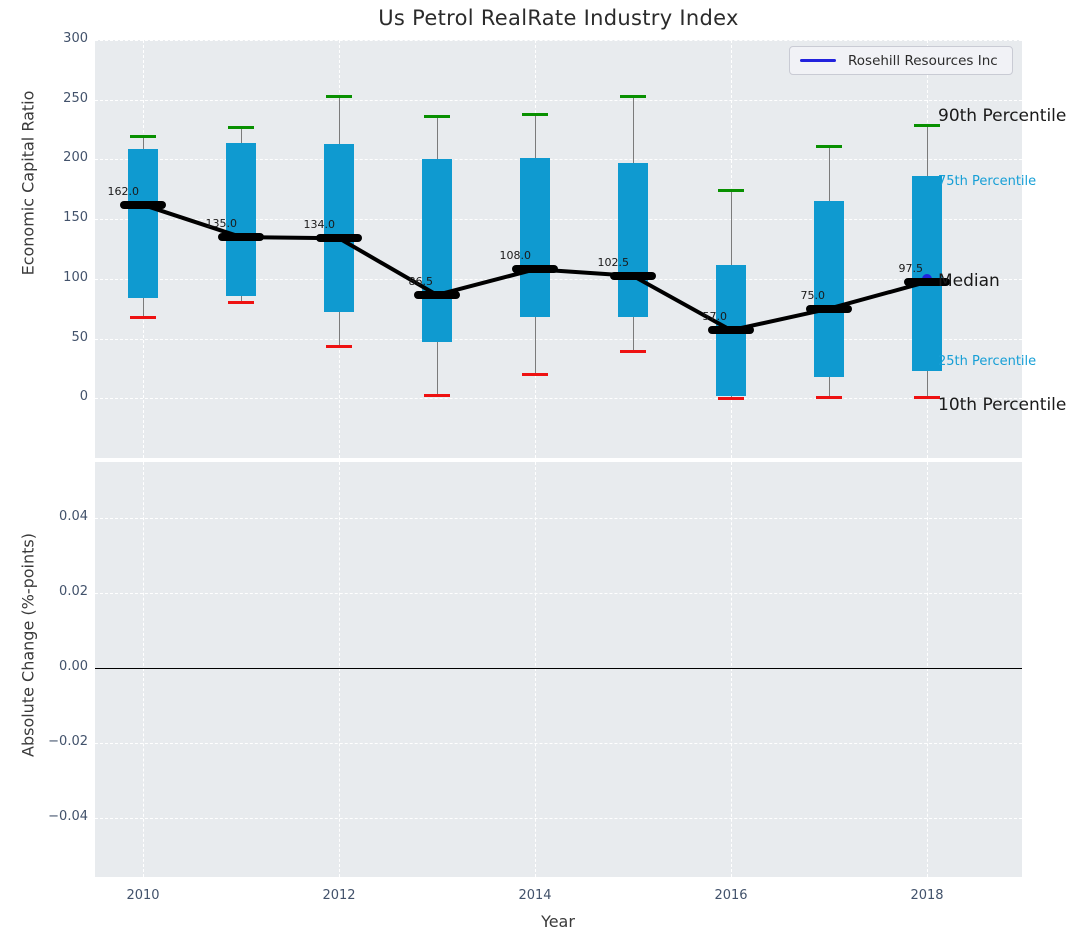 The height and width of the screenshot is (942, 1072). I want to click on y-tick-label: 300, so click(75, 38).